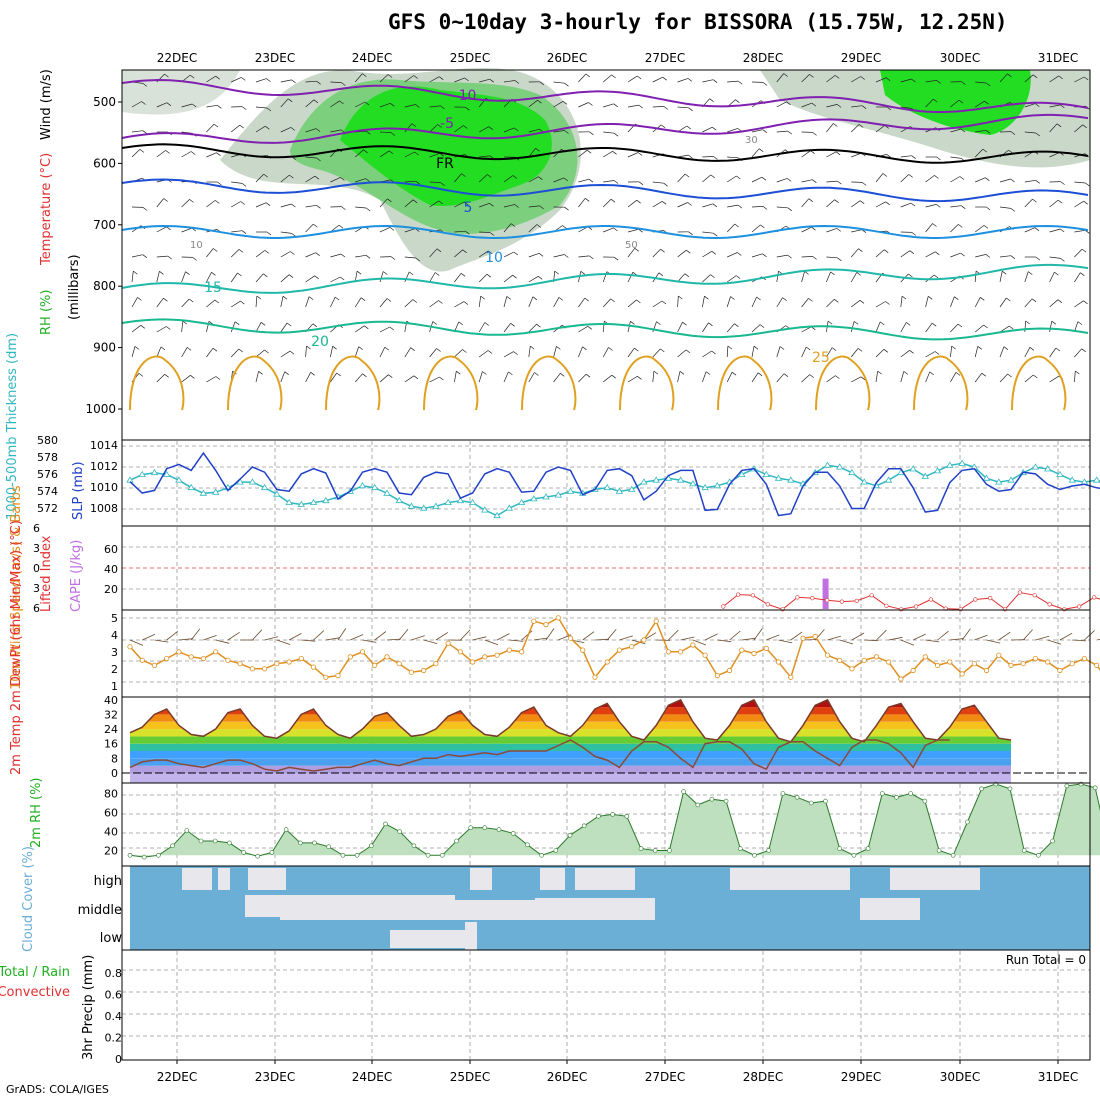  What do you see at coordinates (111, 569) in the screenshot?
I see `right-tick-label: 40` at bounding box center [111, 569].